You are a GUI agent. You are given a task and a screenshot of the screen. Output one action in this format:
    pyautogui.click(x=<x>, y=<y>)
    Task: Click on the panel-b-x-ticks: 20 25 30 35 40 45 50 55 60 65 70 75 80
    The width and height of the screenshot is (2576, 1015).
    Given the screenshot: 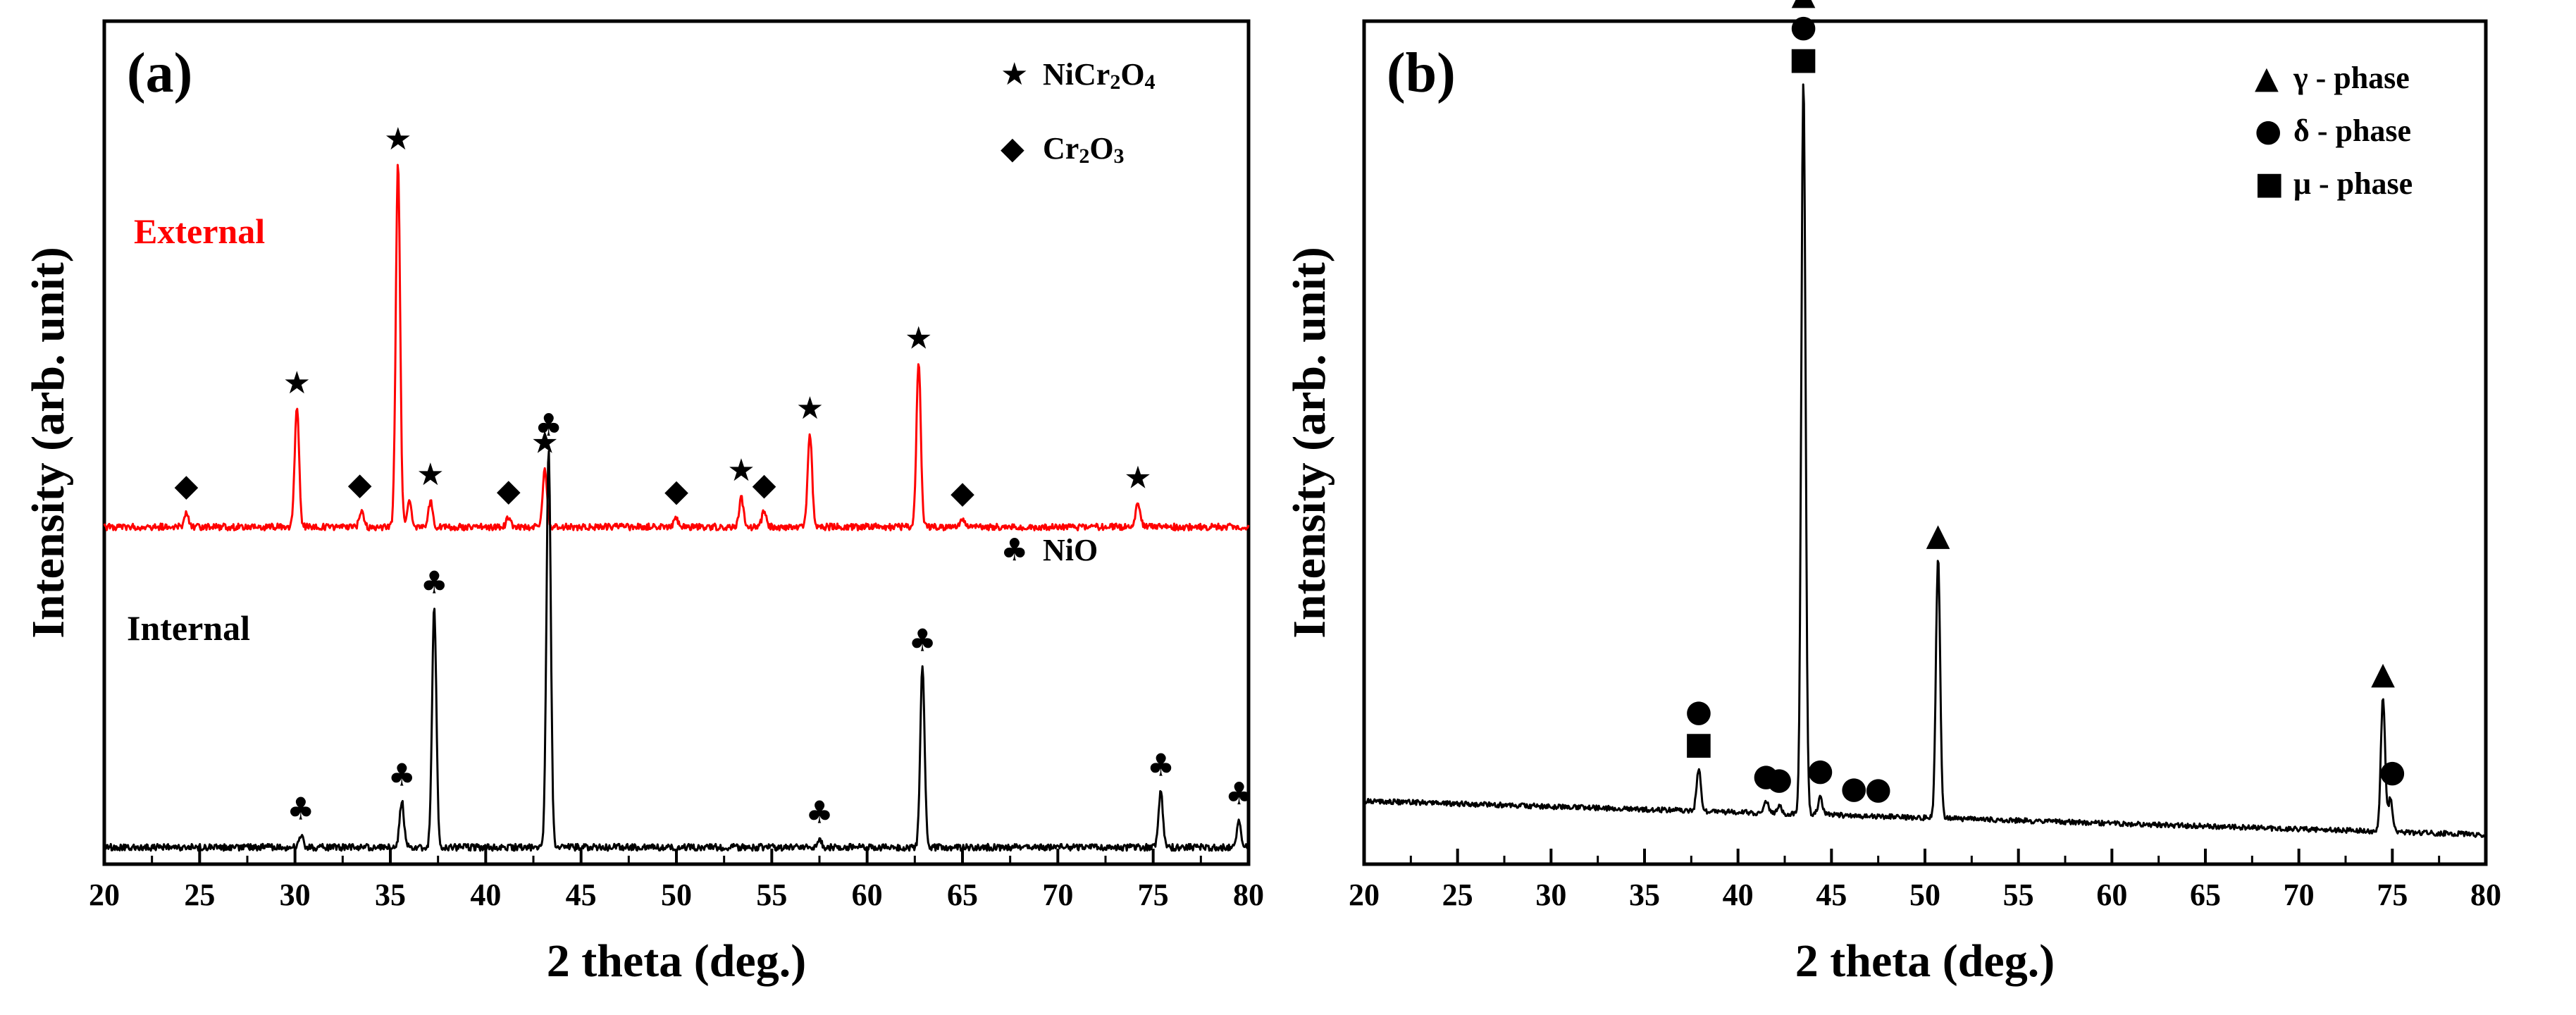 What is the action you would take?
    pyautogui.click(x=1925, y=881)
    